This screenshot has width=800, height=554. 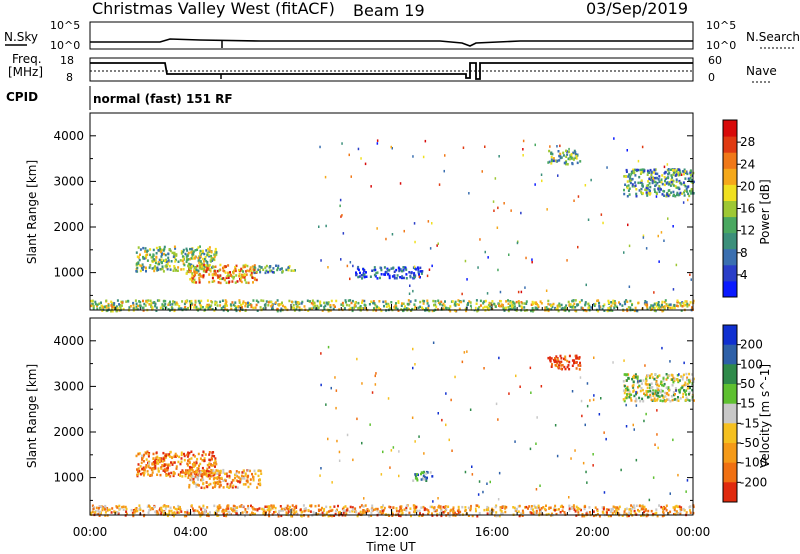 What do you see at coordinates (730, 128) in the screenshot?
I see `colorbar-segment` at bounding box center [730, 128].